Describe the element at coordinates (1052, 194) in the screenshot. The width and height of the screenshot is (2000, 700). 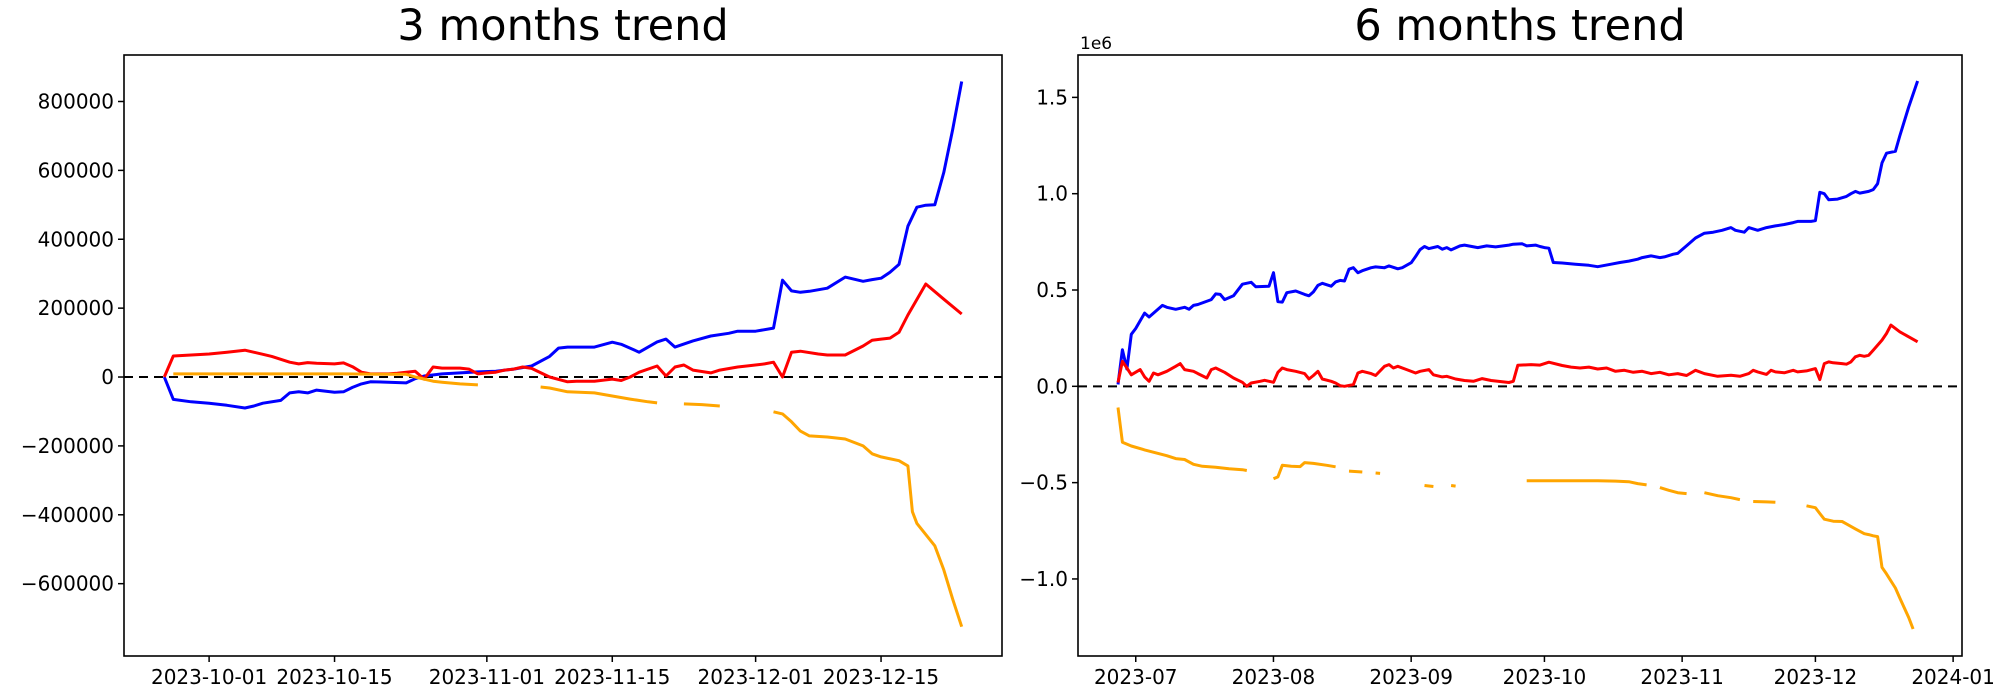
I see `y-tick-label: 1.0` at that location.